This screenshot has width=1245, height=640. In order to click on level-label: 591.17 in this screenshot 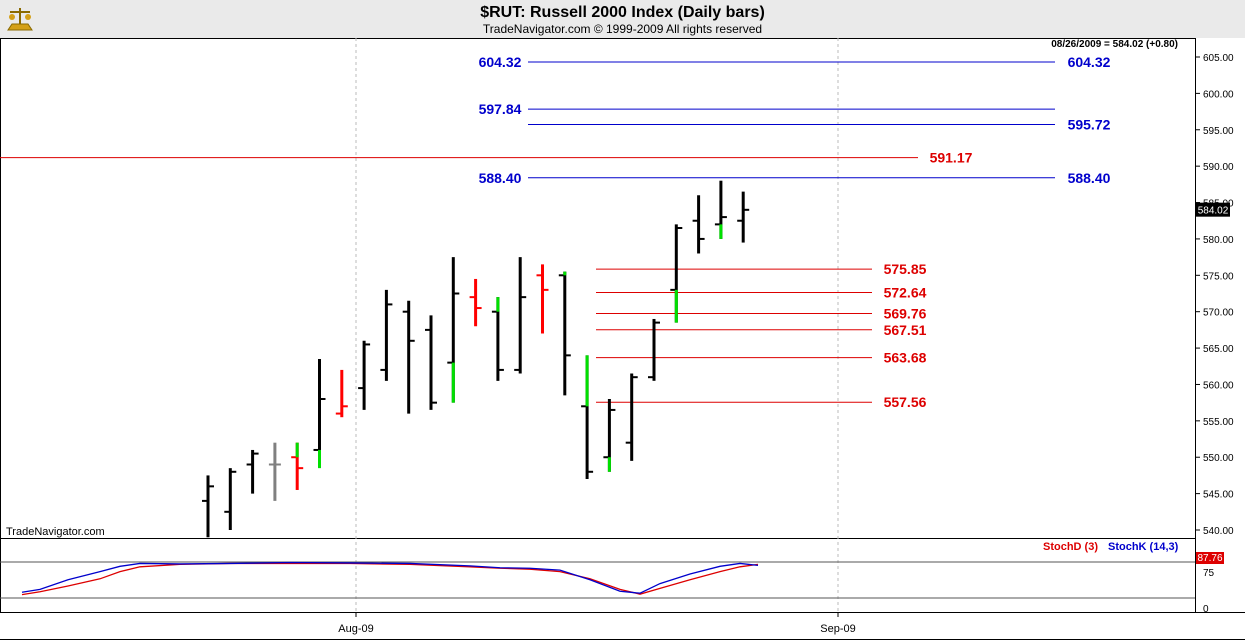, I will do `click(951, 158)`.